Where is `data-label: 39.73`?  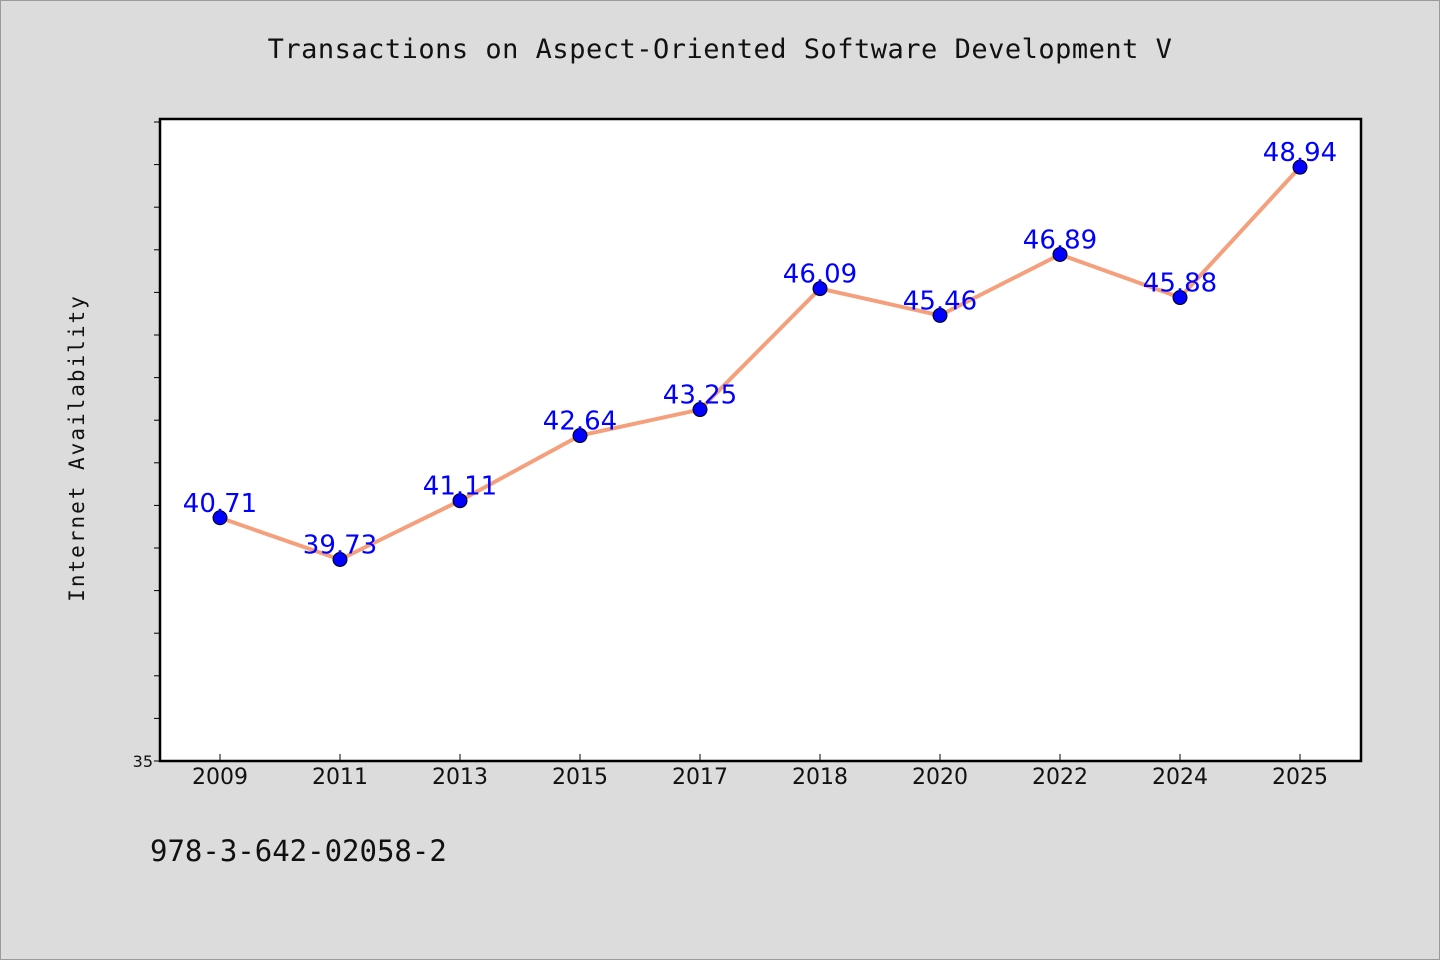
data-label: 39.73 is located at coordinates (340, 546).